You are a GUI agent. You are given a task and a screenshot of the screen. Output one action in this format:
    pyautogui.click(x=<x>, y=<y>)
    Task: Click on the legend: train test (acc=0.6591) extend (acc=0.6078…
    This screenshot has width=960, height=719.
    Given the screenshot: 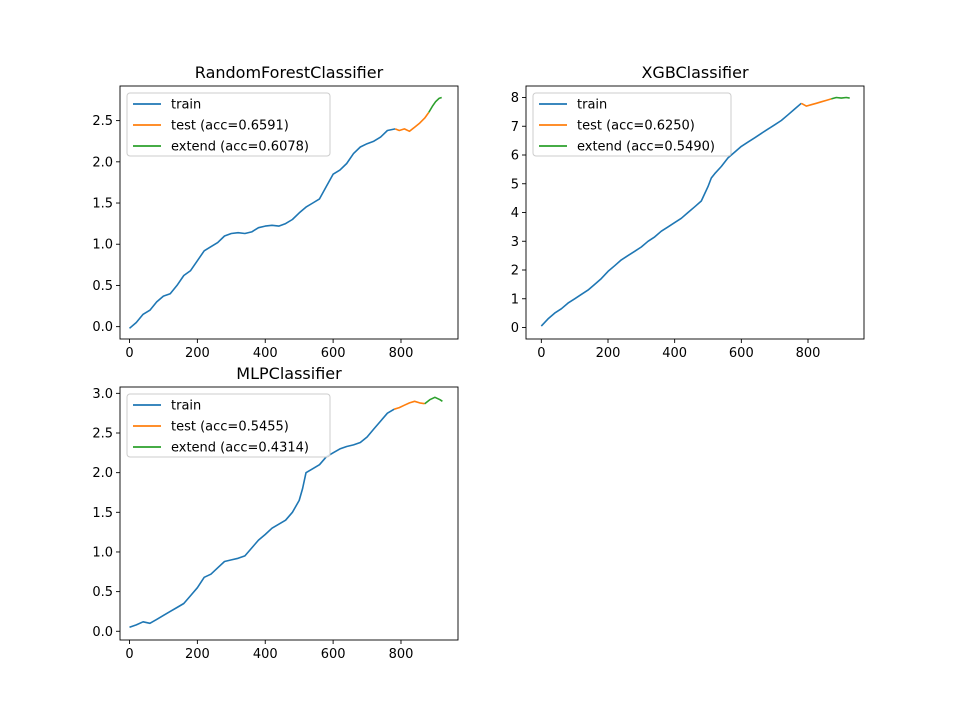 What is the action you would take?
    pyautogui.click(x=228, y=124)
    